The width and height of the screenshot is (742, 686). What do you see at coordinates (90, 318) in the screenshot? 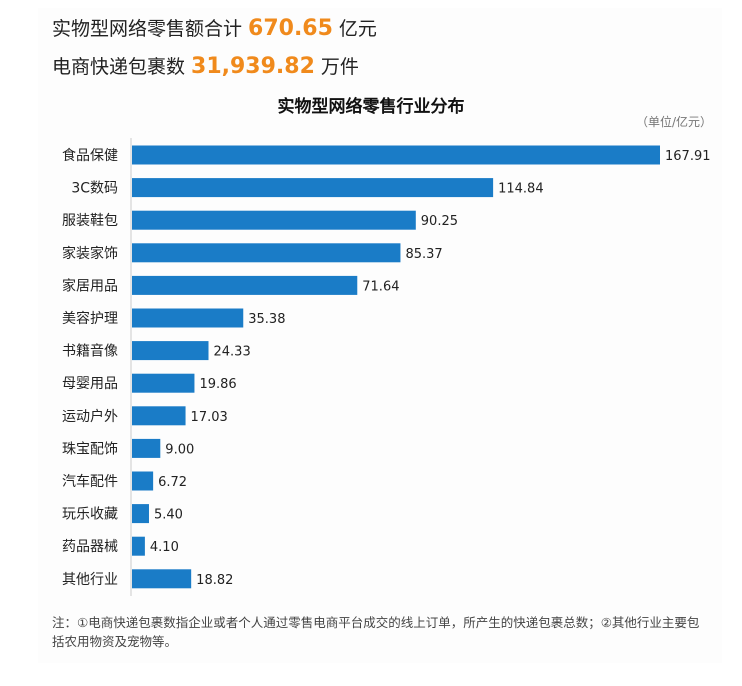
I see `category-label: 美容护理` at bounding box center [90, 318].